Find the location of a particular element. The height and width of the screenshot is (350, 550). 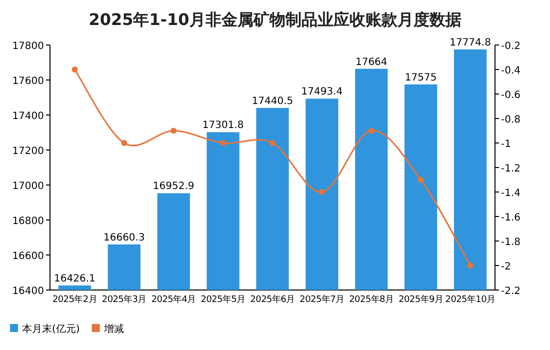

x-tick-label: 2025年5月 is located at coordinates (223, 299).